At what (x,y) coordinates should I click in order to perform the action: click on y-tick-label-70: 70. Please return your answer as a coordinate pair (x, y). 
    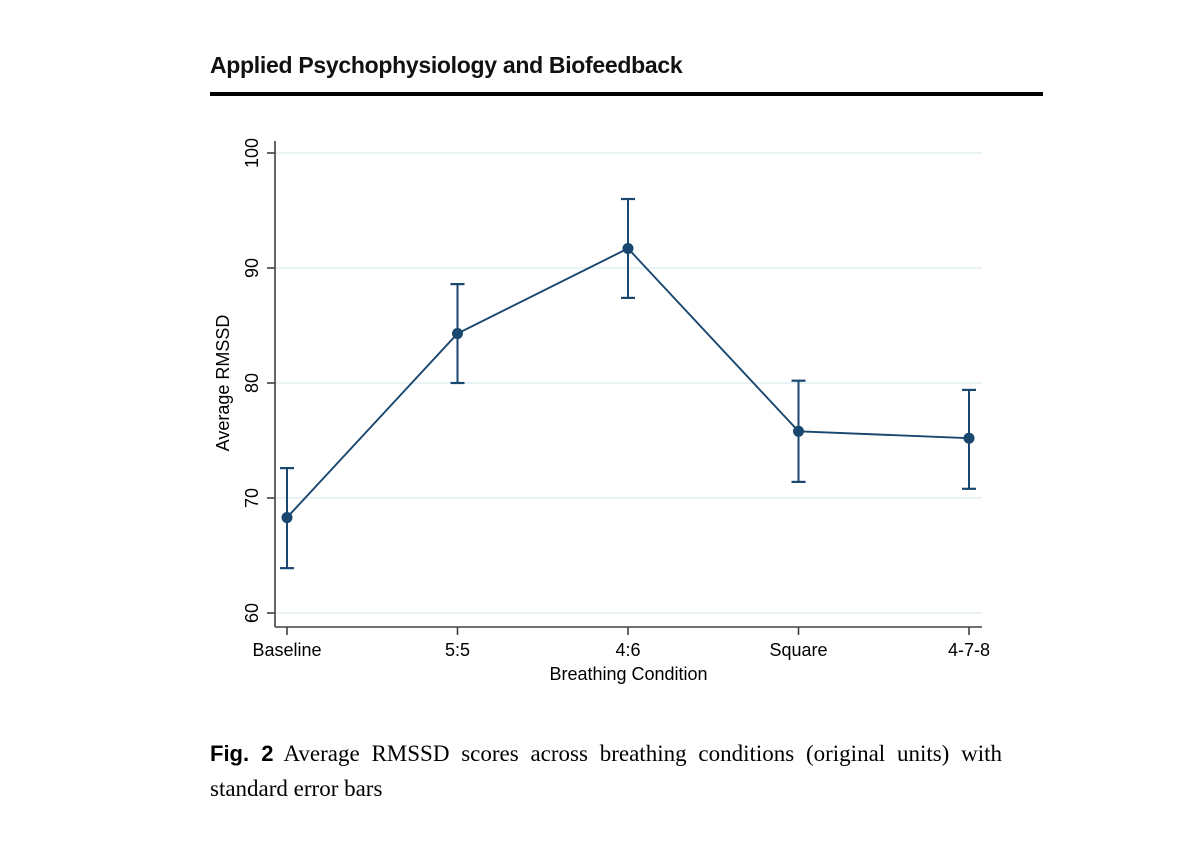
    Looking at the image, I should click on (252, 498).